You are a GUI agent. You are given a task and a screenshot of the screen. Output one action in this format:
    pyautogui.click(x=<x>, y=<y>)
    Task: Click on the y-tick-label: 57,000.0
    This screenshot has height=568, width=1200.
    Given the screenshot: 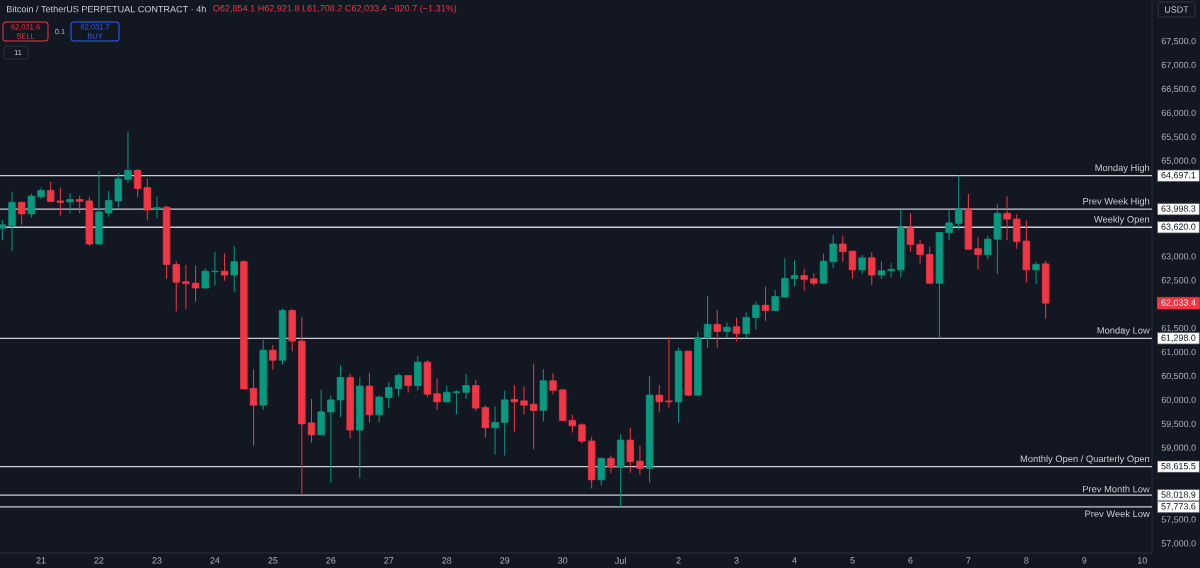 What is the action you would take?
    pyautogui.click(x=1178, y=544)
    